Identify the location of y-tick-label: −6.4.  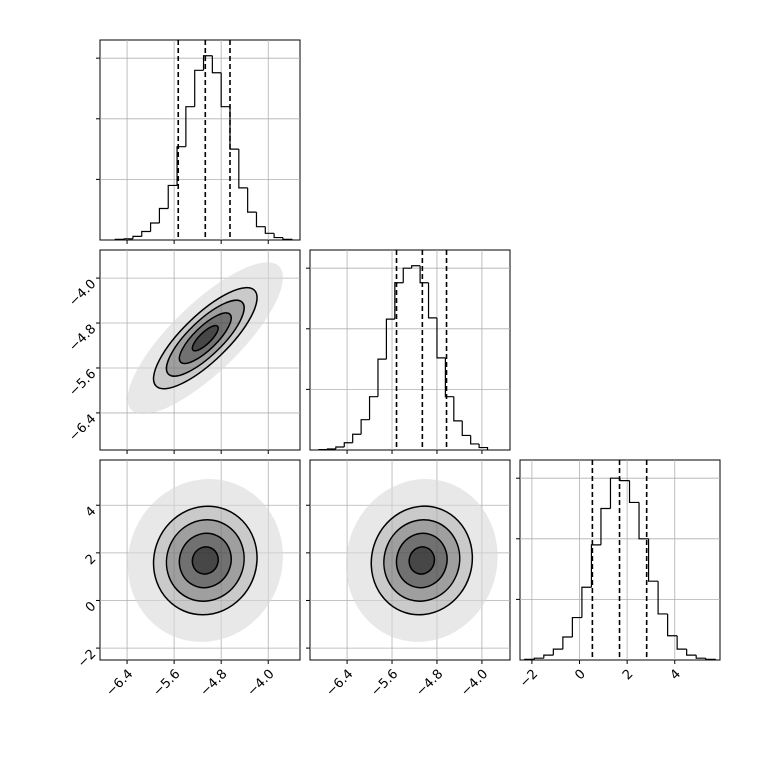
(82, 428).